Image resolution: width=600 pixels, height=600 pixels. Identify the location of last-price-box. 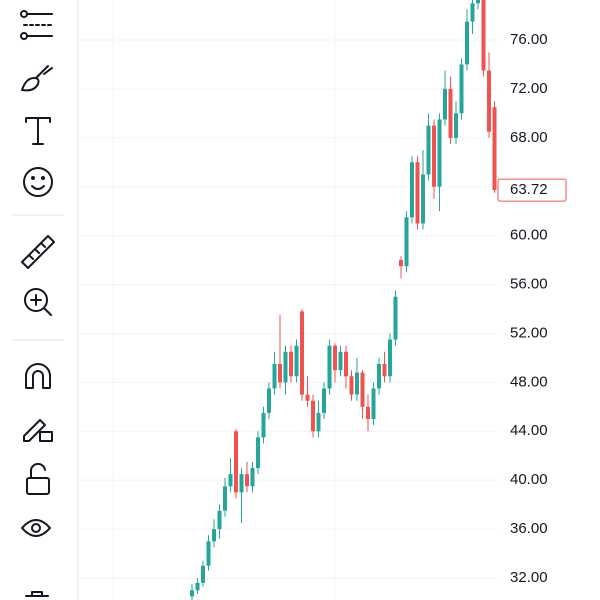
(532, 190).